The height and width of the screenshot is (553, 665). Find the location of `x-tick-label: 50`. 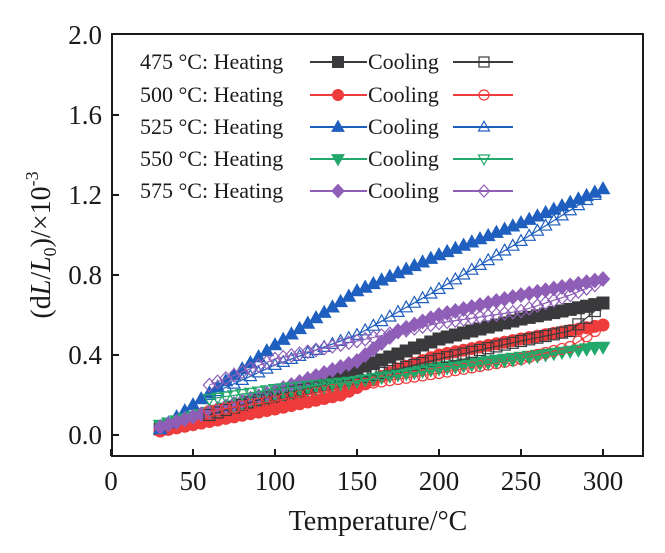

x-tick-label: 50 is located at coordinates (193, 481).